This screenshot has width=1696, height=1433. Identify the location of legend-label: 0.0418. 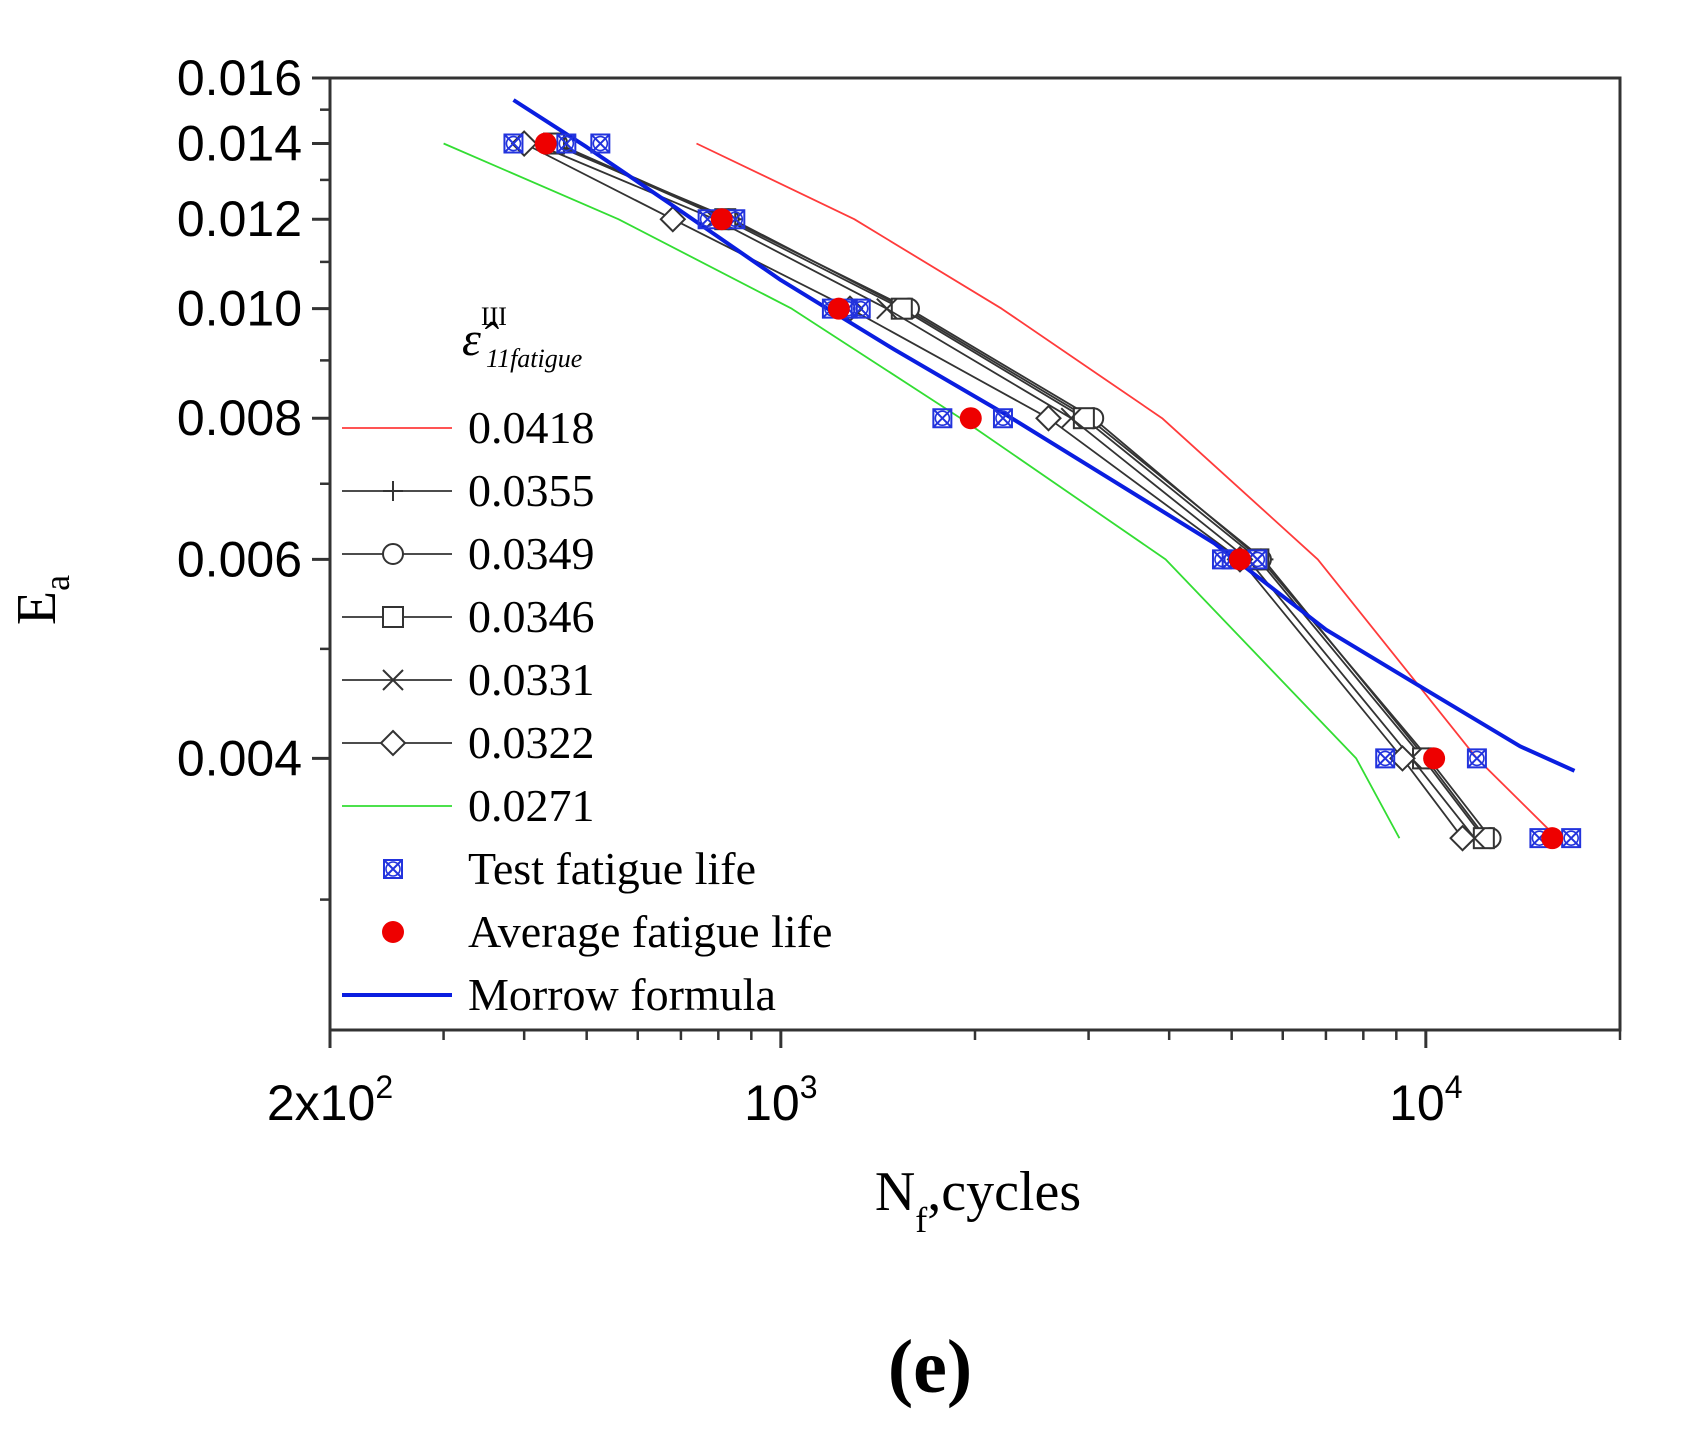
(531, 427).